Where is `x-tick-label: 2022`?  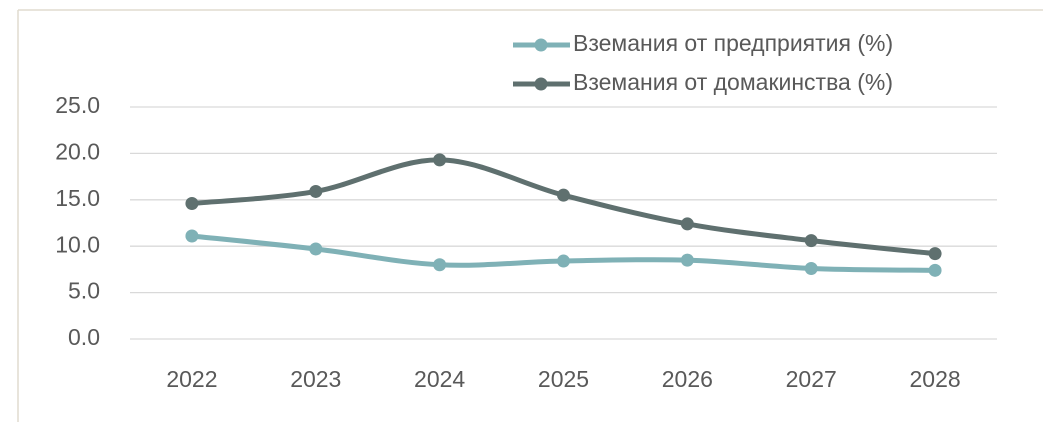 x-tick-label: 2022 is located at coordinates (191, 379).